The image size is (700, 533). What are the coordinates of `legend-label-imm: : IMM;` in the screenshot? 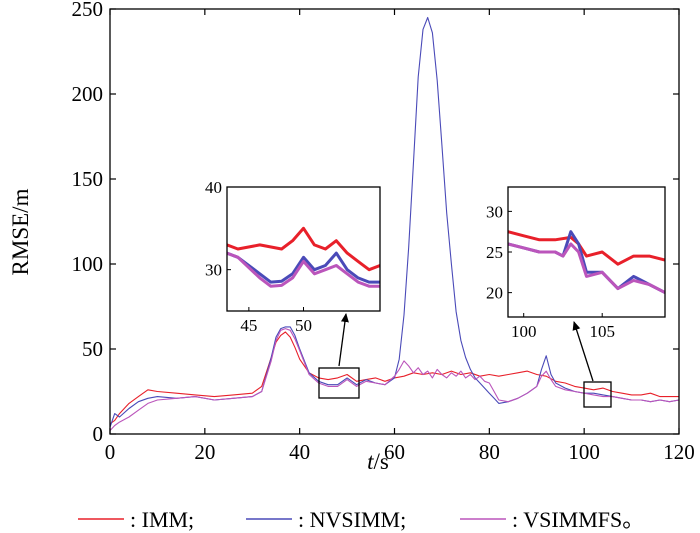 It's located at (162, 519).